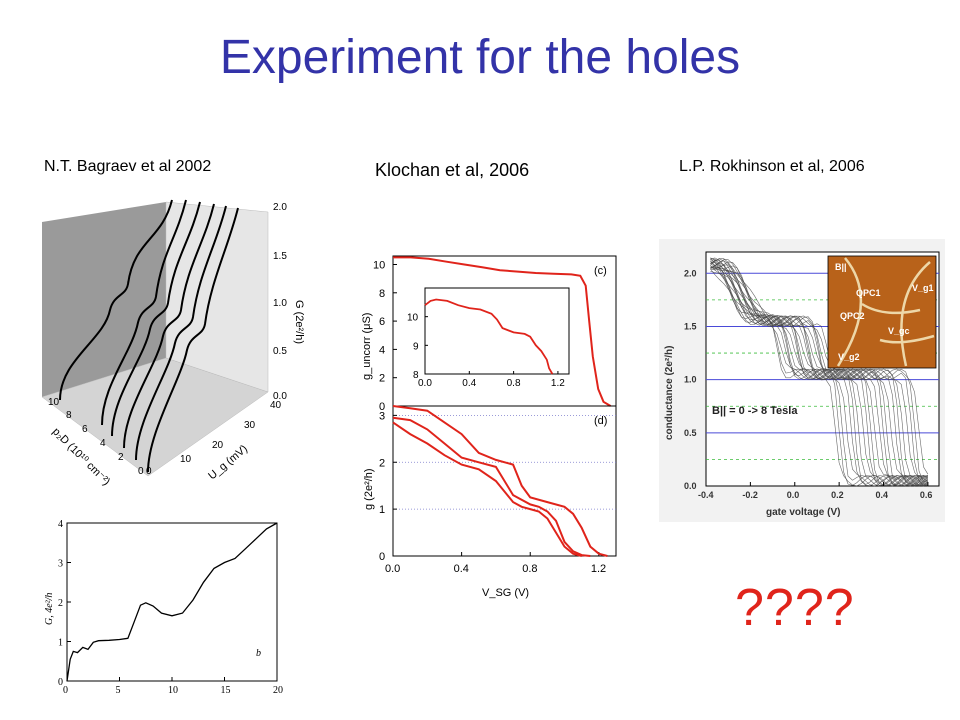  I want to click on b3d-ytick: 20, so click(218, 445).